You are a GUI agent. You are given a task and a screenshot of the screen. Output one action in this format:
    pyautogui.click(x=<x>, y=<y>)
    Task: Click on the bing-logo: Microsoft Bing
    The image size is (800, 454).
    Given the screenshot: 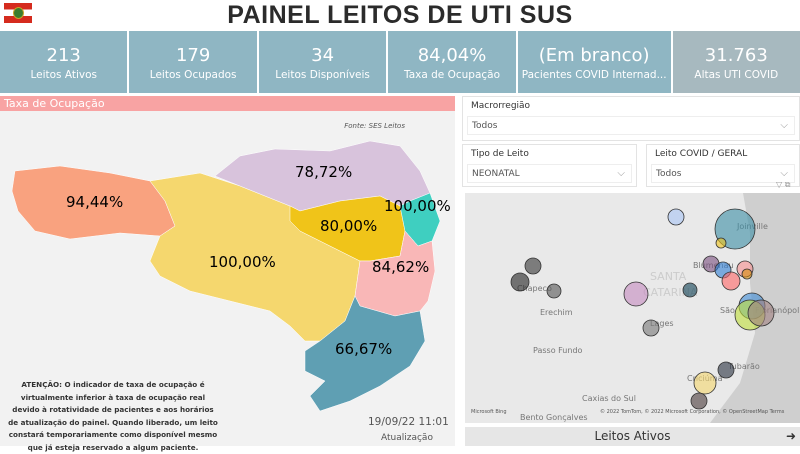 What is the action you would take?
    pyautogui.click(x=489, y=412)
    